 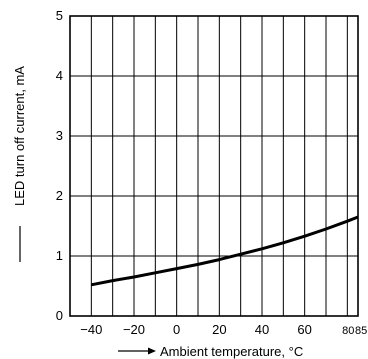 I want to click on y-axis-title: LED turn off current, mA, so click(x=19, y=164).